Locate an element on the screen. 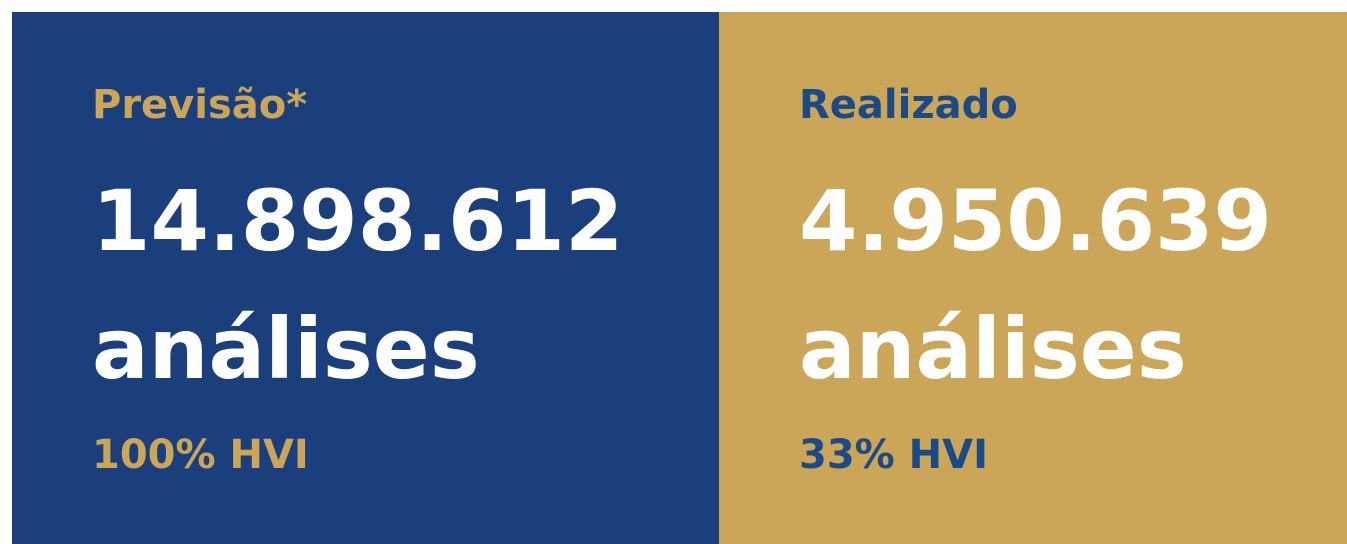 This screenshot has height=544, width=1347. panel-number: 14.898.612 is located at coordinates (358, 221).